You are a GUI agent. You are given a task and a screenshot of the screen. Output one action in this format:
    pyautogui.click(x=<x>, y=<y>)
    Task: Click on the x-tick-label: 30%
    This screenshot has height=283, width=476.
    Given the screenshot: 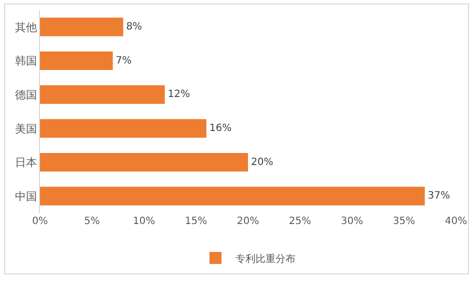 What is the action you would take?
    pyautogui.click(x=352, y=221)
    